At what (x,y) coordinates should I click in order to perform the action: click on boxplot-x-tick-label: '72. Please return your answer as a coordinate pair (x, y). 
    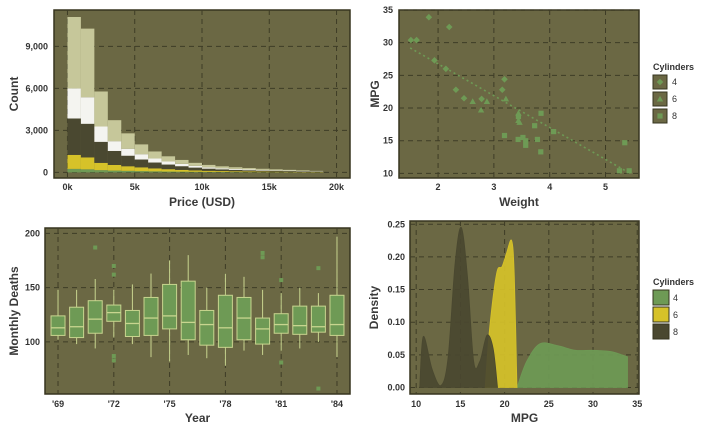
    Looking at the image, I should click on (114, 404).